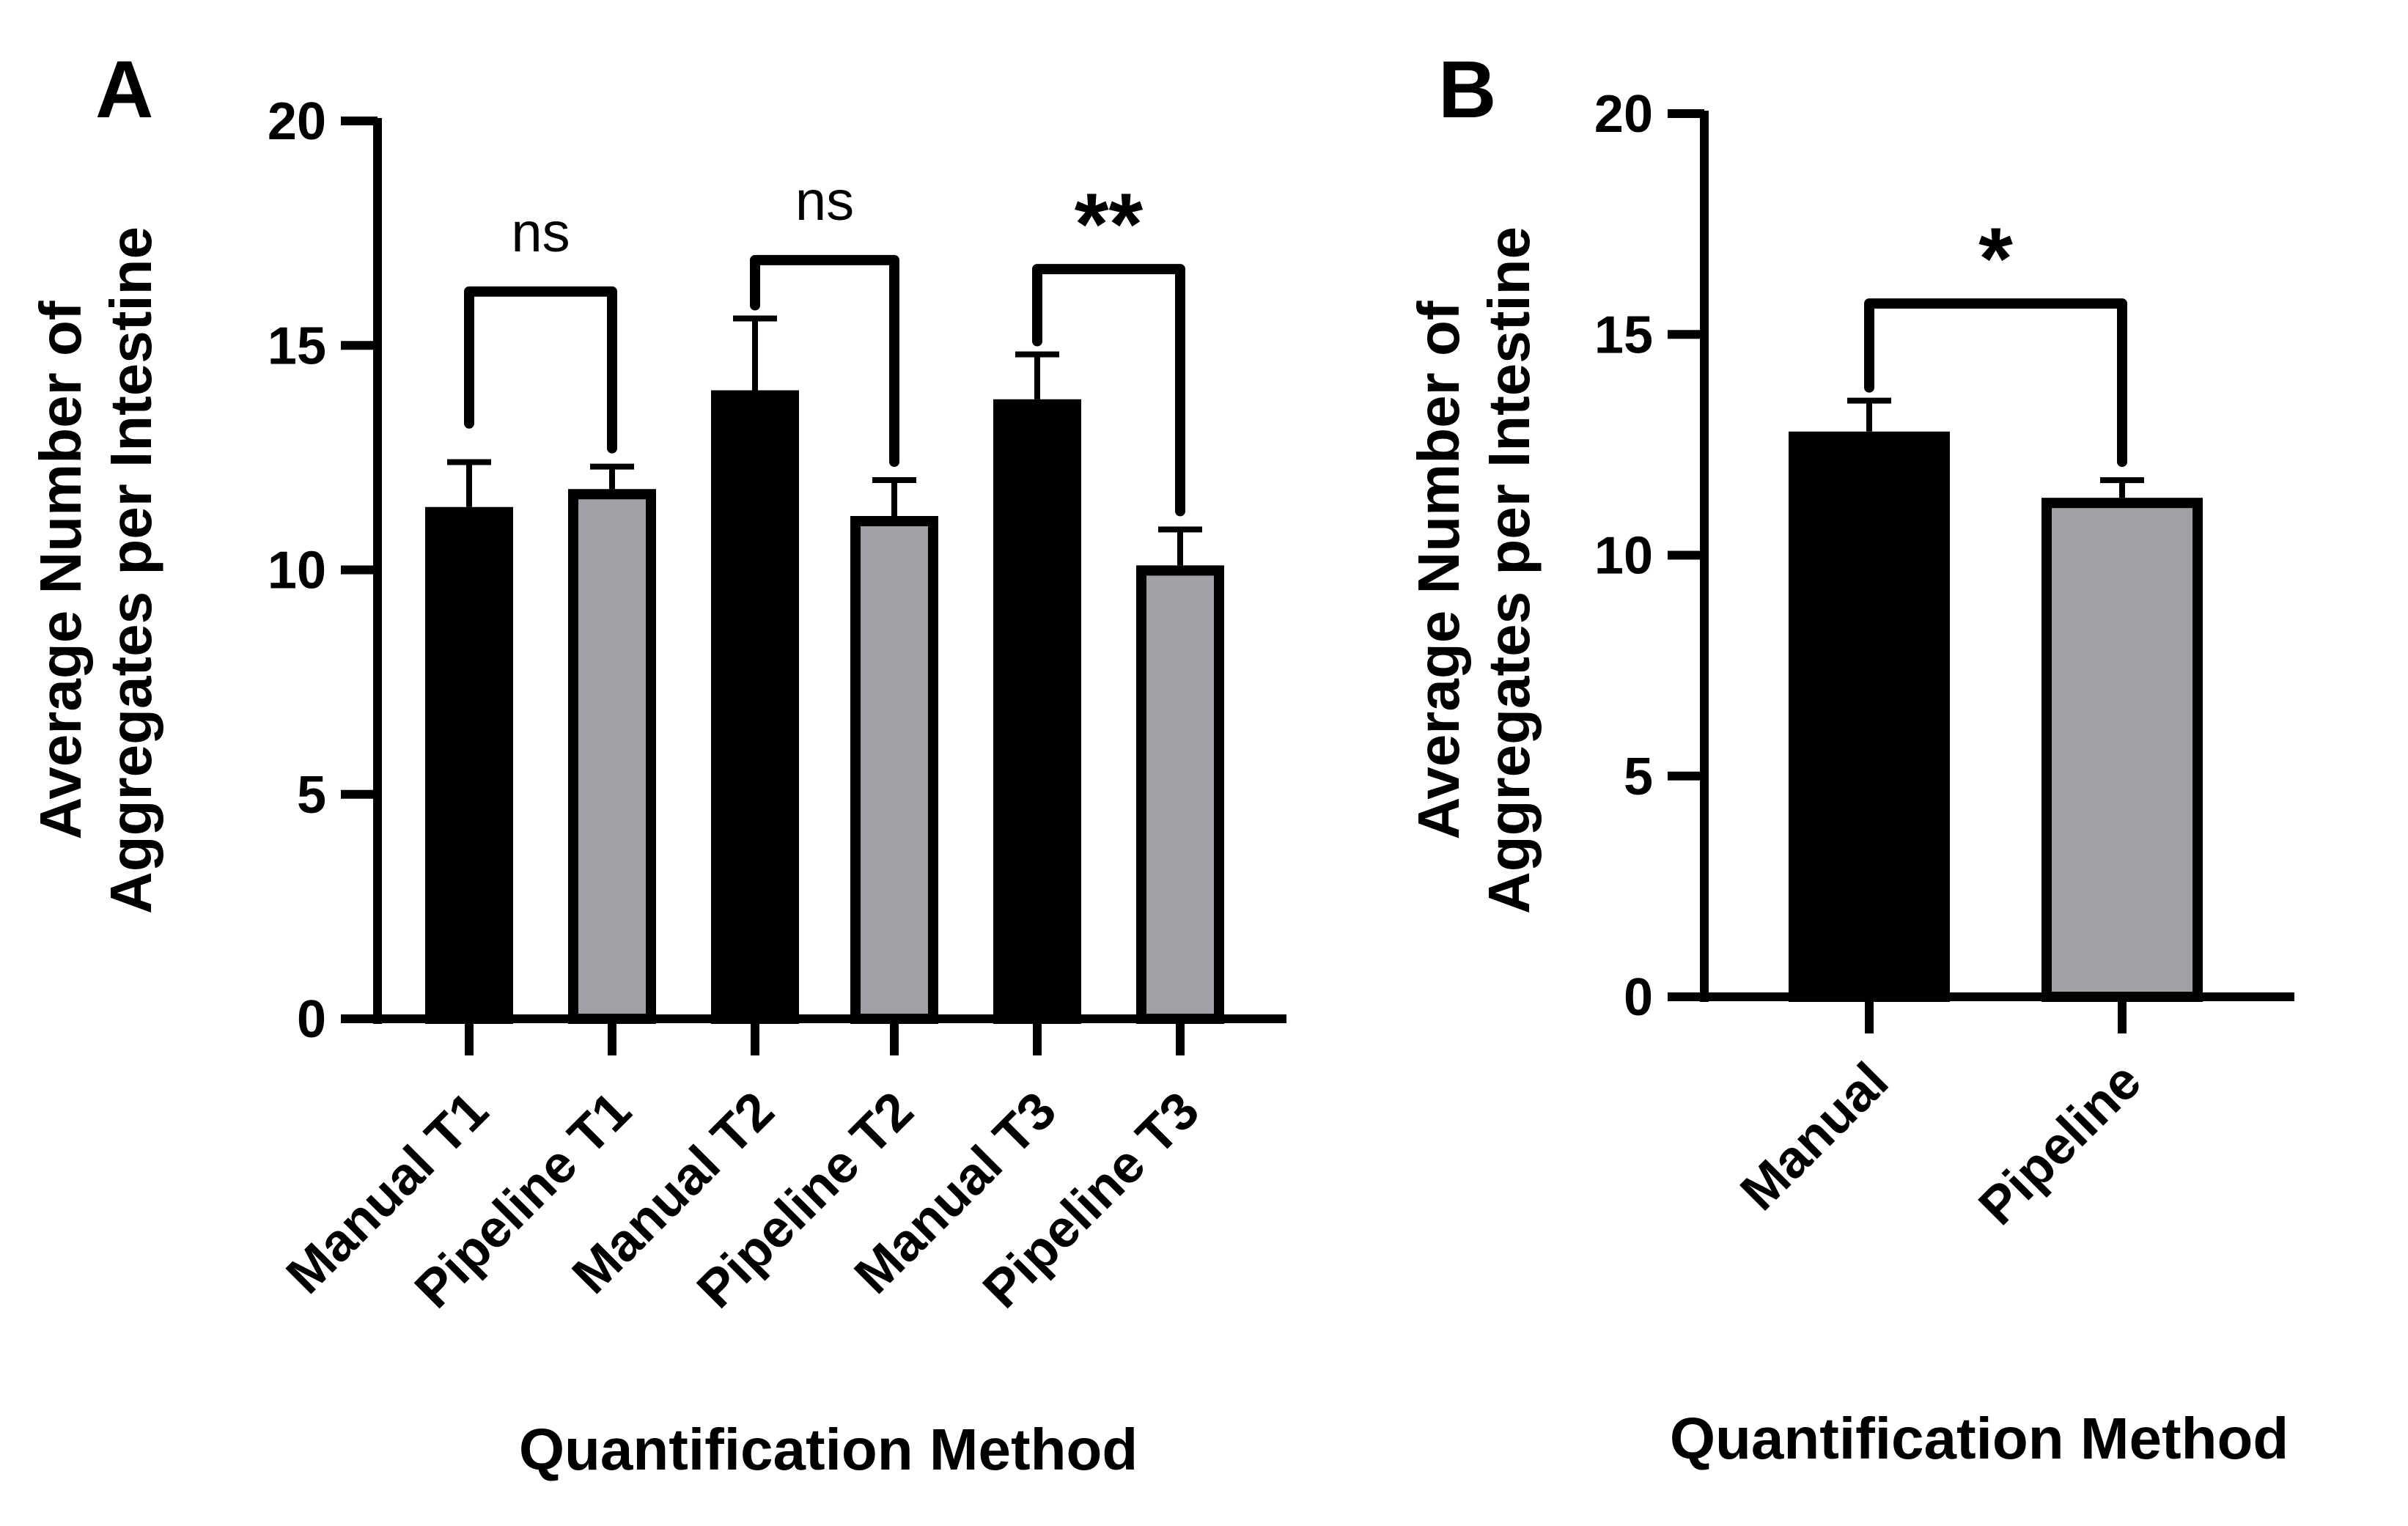  Describe the element at coordinates (2060, 1144) in the screenshot. I see `panel-b-category-label: Pipeline` at that location.